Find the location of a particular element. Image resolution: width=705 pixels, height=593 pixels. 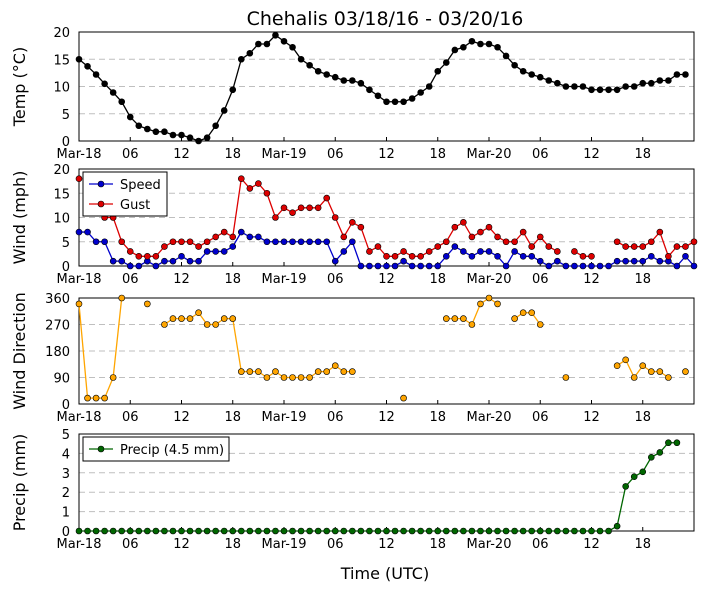

y-axis-label: Precip (mm) is located at coordinates (19, 483).